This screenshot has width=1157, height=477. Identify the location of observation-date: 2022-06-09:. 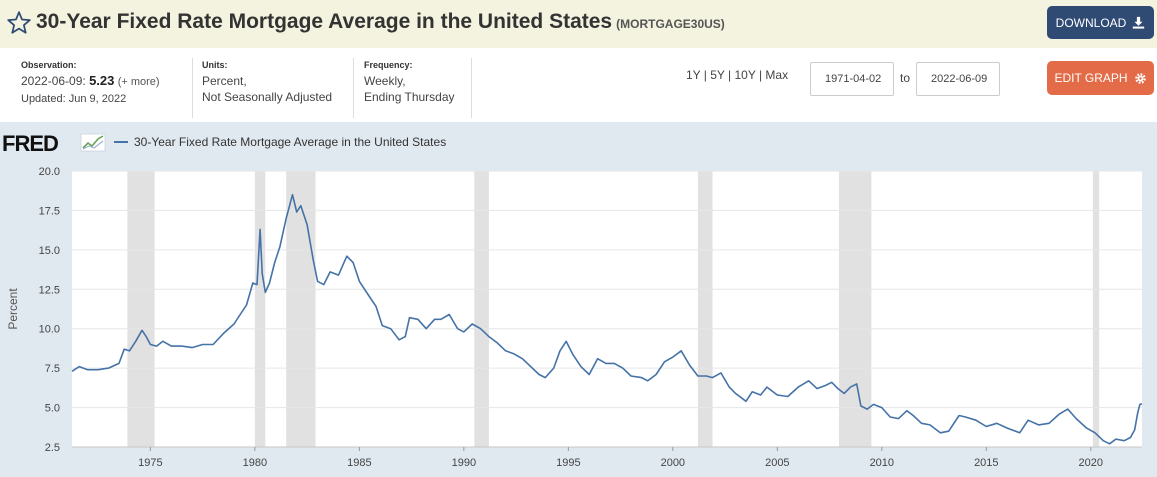
(53, 81).